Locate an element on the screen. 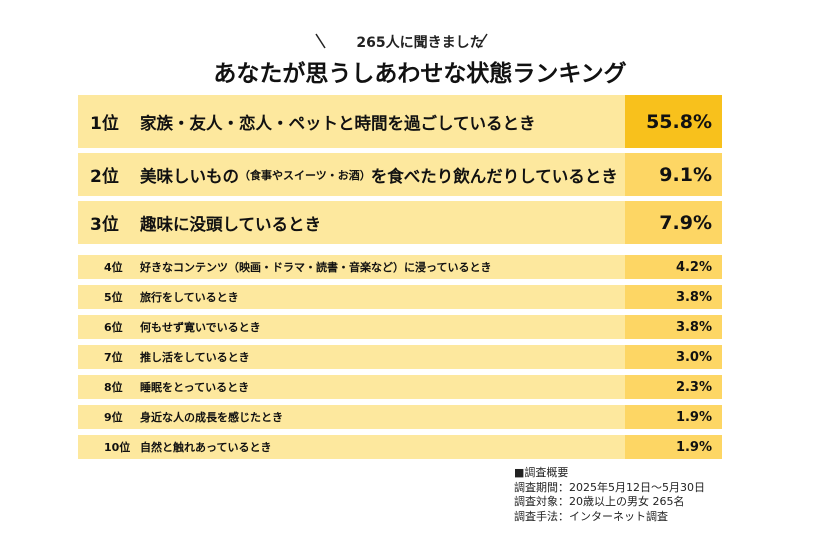 The height and width of the screenshot is (555, 840). label-text: 旅行をしているとき is located at coordinates (189, 297).